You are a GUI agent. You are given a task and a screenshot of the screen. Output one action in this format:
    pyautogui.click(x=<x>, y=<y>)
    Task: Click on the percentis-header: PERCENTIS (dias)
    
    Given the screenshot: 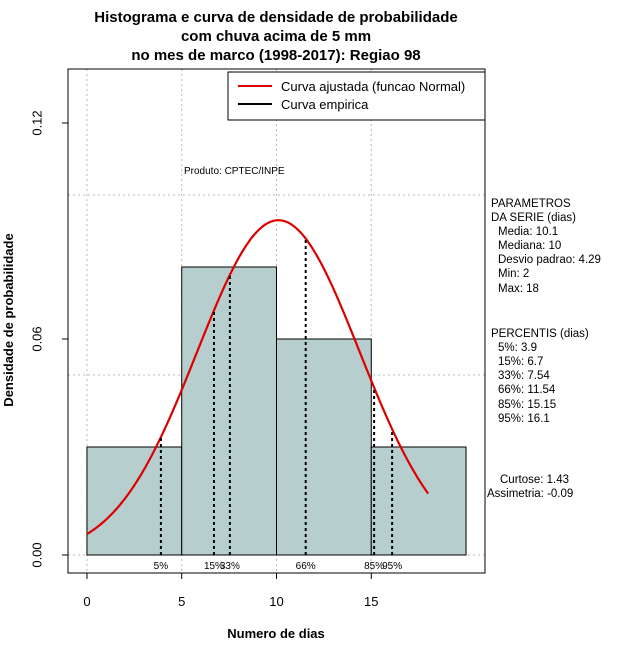 What is the action you would take?
    pyautogui.click(x=540, y=334)
    